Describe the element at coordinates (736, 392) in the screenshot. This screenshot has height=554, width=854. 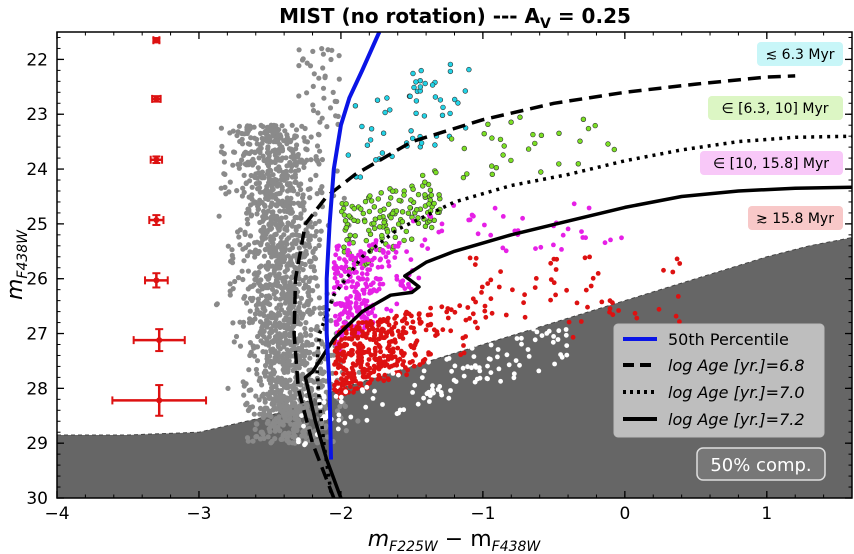
I see `legend-label-dotted: log Age [yr.]=7.0` at that location.